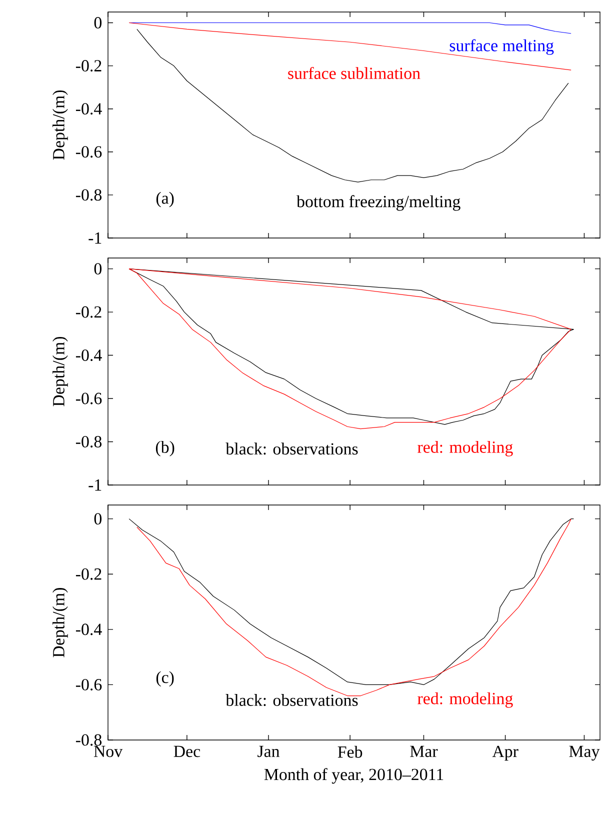 Image resolution: width=611 pixels, height=814 pixels. I want to click on x-tick-label: Mar, so click(424, 752).